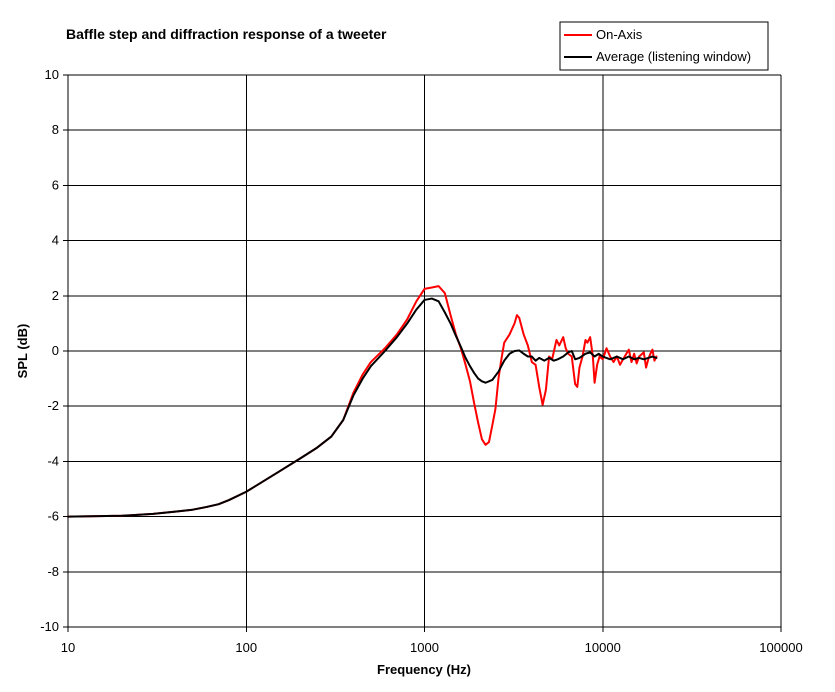 The height and width of the screenshot is (692, 835). Describe the element at coordinates (55, 184) in the screenshot. I see `y-tick-label: 6` at that location.